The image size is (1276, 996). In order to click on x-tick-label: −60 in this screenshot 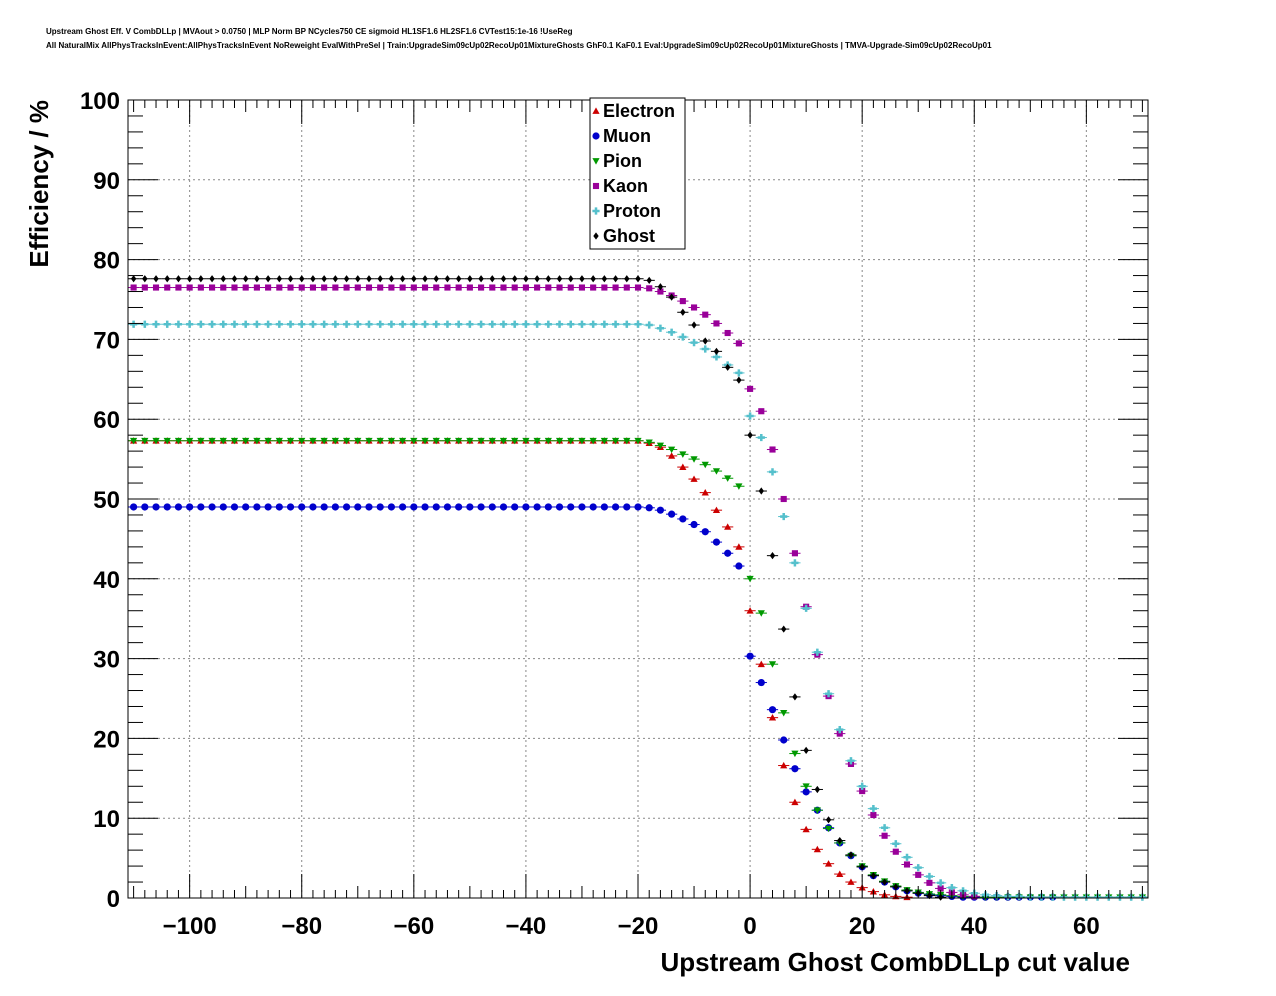, I will do `click(413, 926)`.